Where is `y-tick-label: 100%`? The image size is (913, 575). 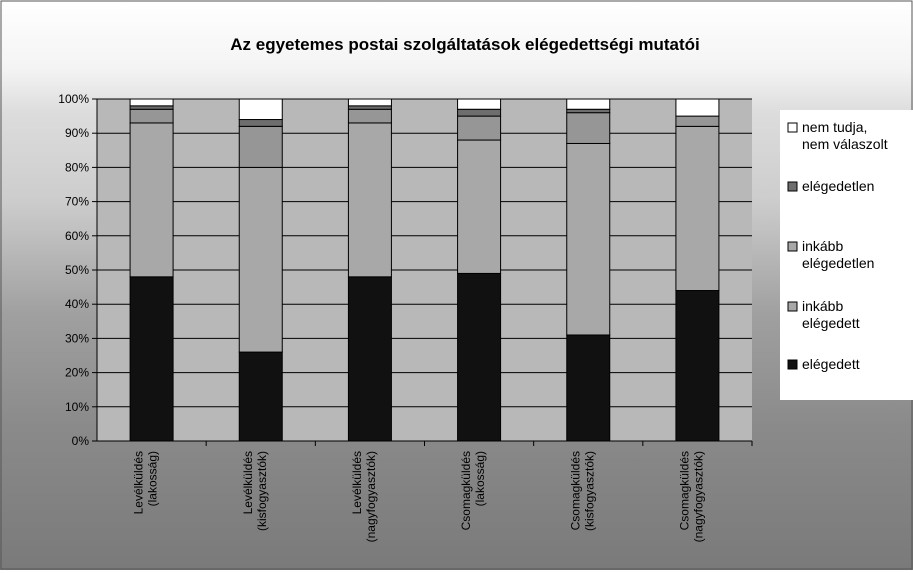
y-tick-label: 100% is located at coordinates (73, 99).